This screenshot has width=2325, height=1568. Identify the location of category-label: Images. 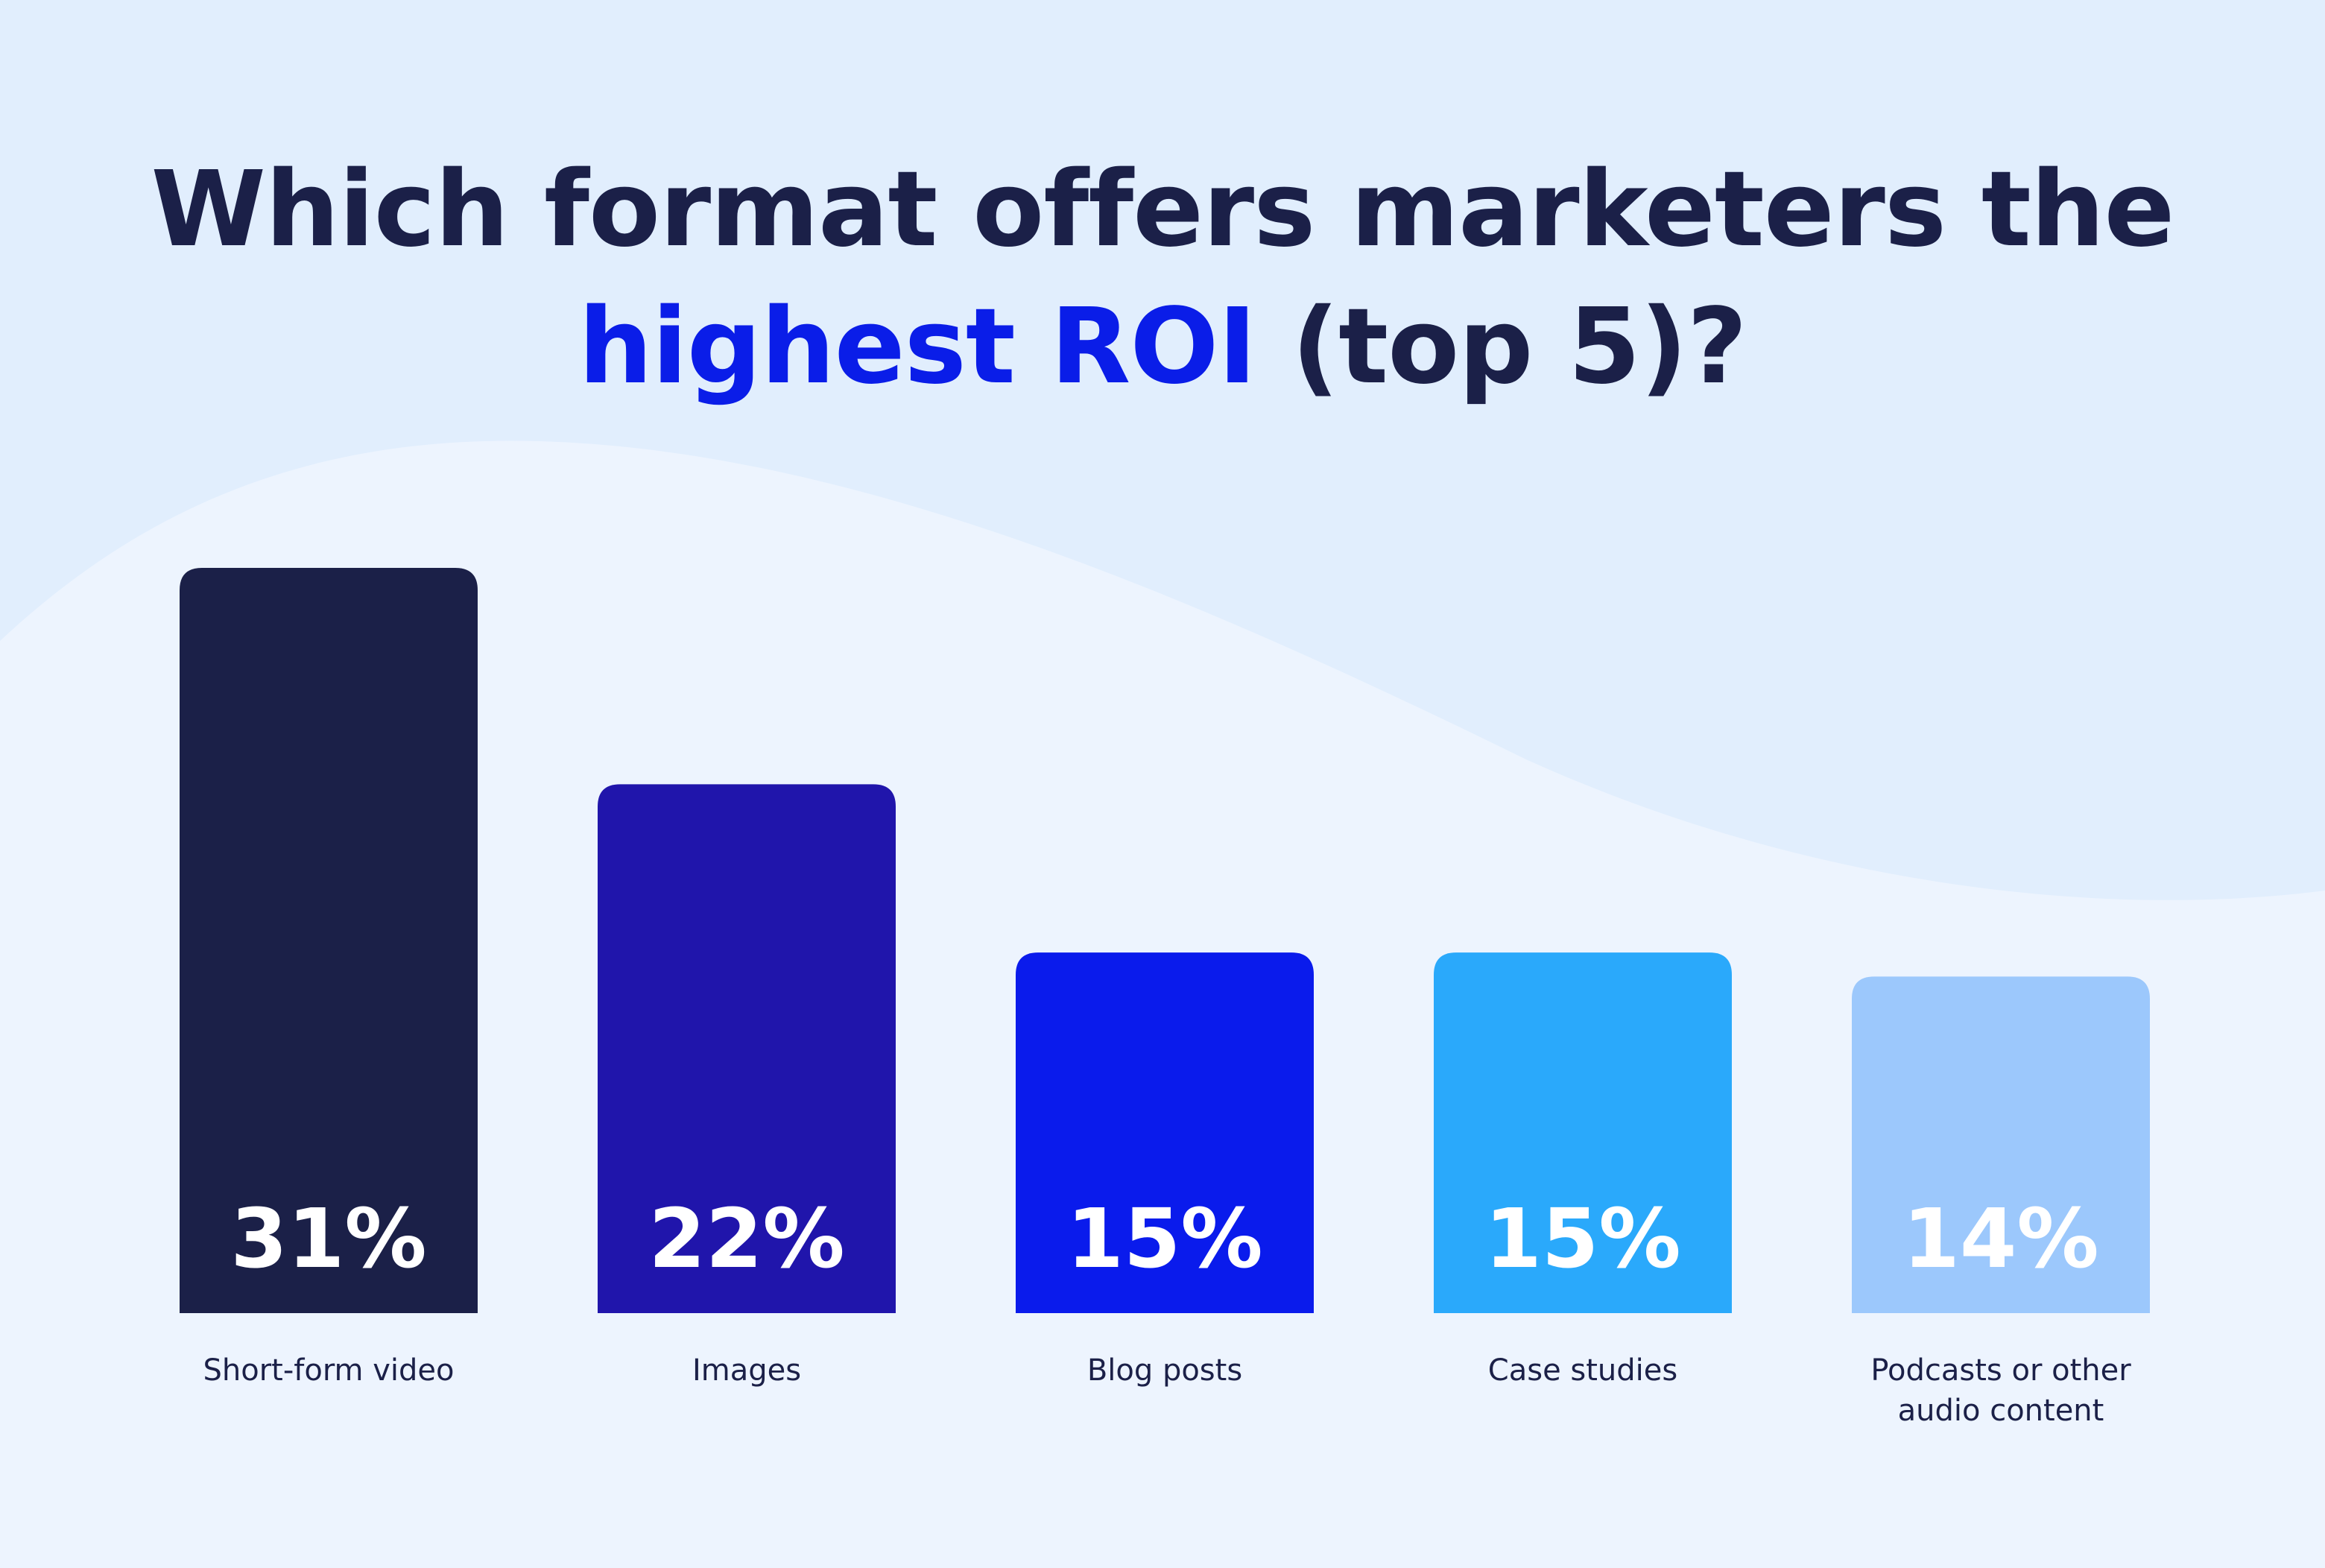
(747, 1371).